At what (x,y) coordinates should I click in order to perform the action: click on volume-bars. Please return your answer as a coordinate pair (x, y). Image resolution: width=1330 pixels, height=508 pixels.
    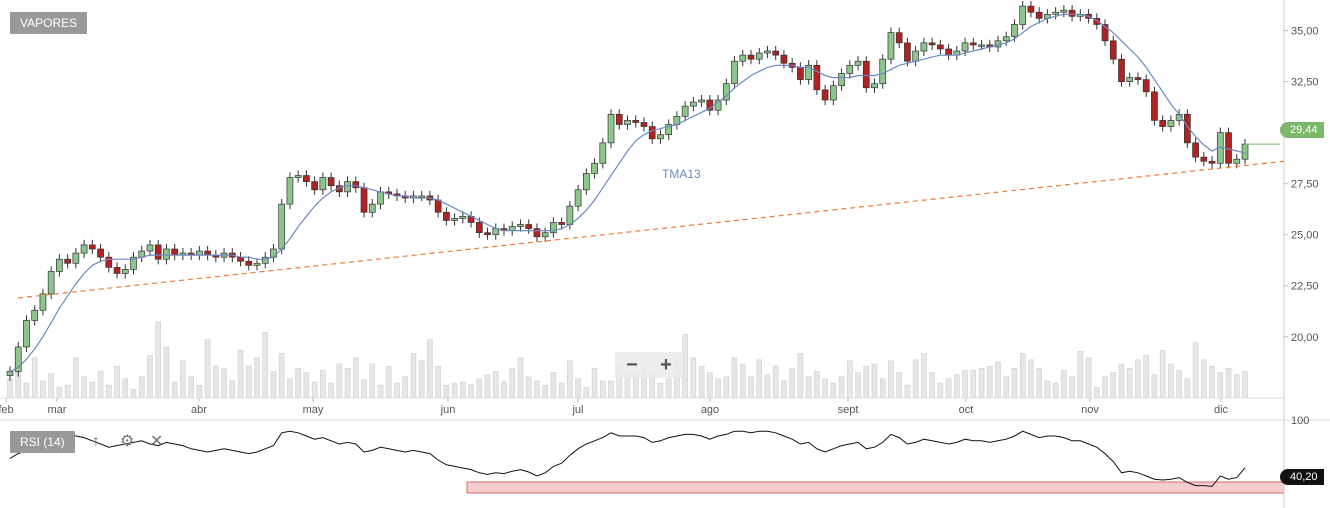
    Looking at the image, I should click on (627, 360).